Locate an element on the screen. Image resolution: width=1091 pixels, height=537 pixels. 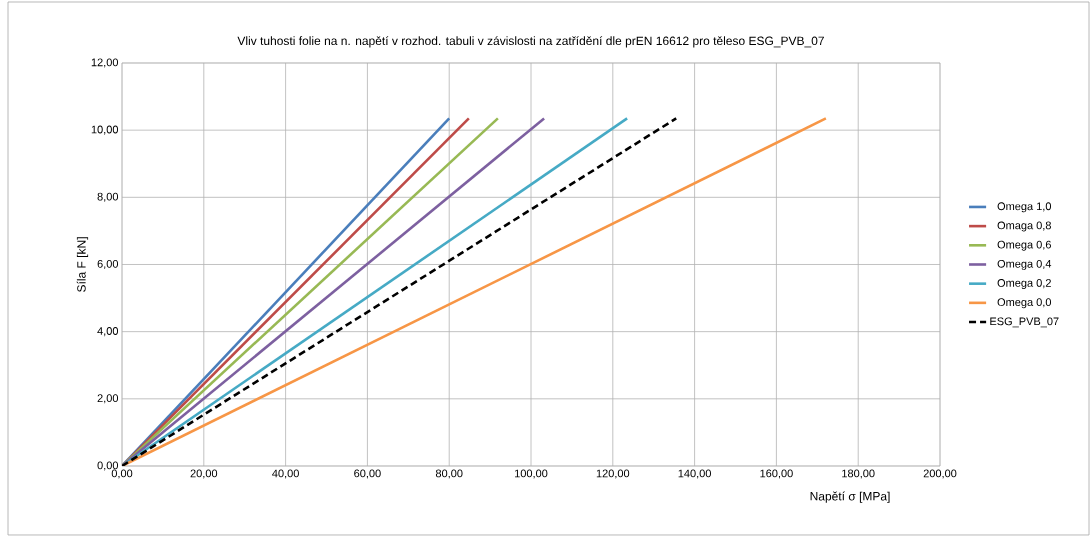
y-tick-label: 10,00 is located at coordinates (105, 130).